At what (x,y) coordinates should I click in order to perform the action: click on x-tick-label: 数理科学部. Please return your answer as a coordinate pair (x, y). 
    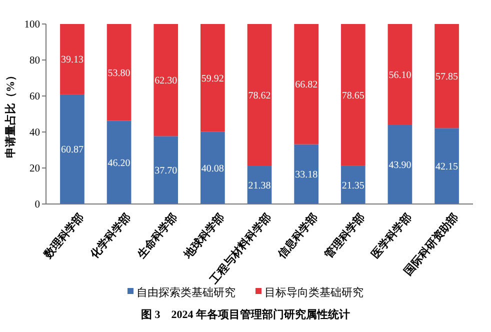
    Looking at the image, I should click on (63, 236).